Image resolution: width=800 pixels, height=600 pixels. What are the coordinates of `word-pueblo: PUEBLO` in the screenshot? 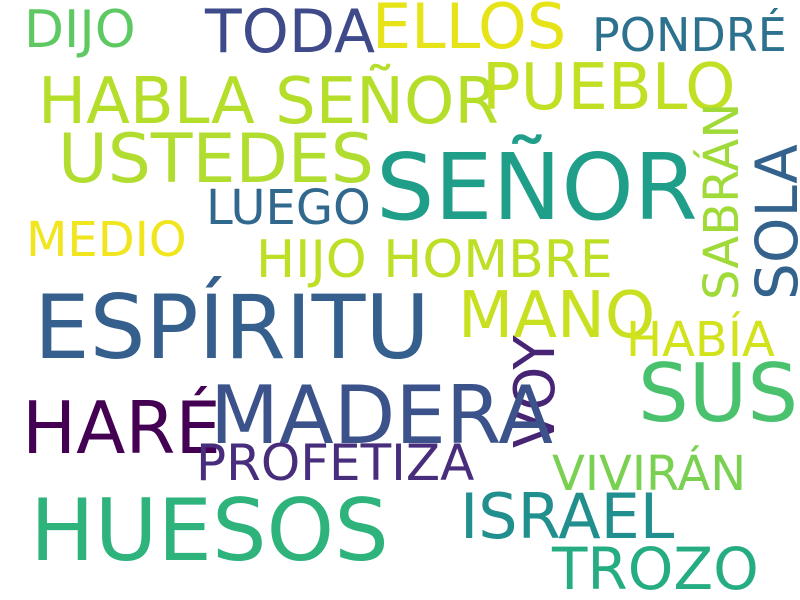 It's located at (609, 88).